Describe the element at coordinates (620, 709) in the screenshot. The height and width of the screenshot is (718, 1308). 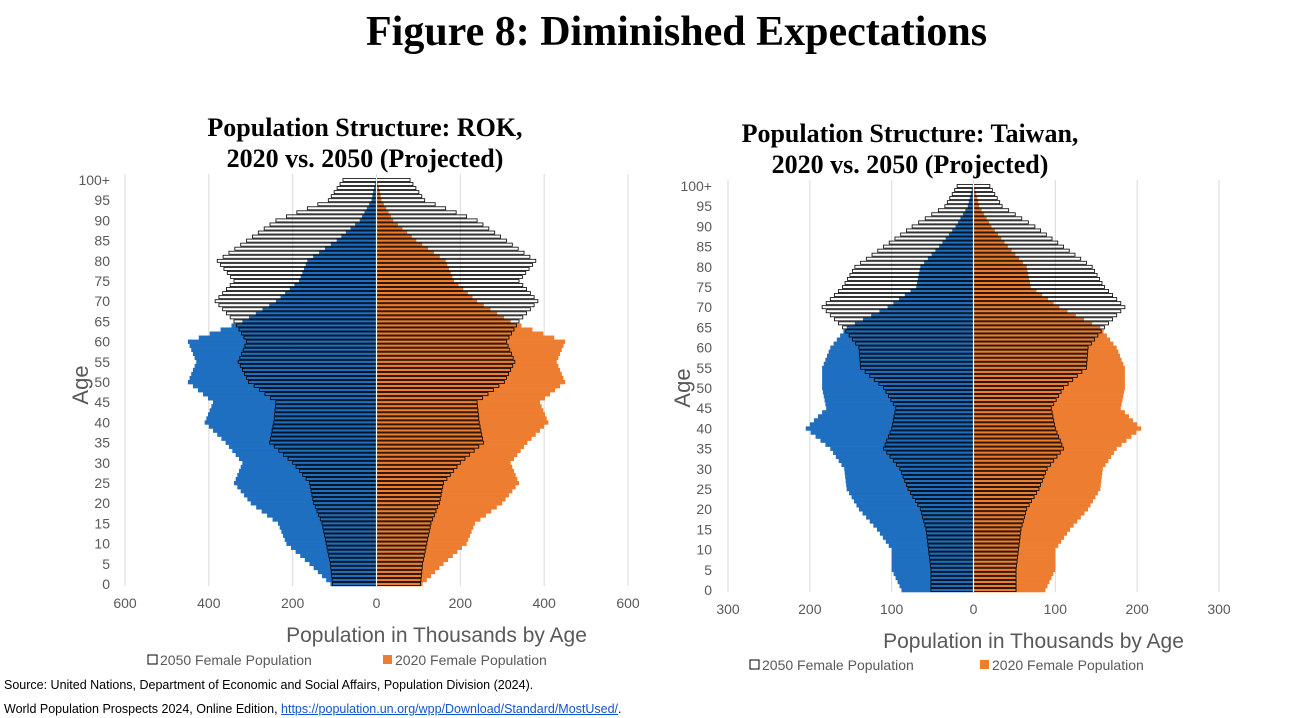
I see `source-suffix: .` at that location.